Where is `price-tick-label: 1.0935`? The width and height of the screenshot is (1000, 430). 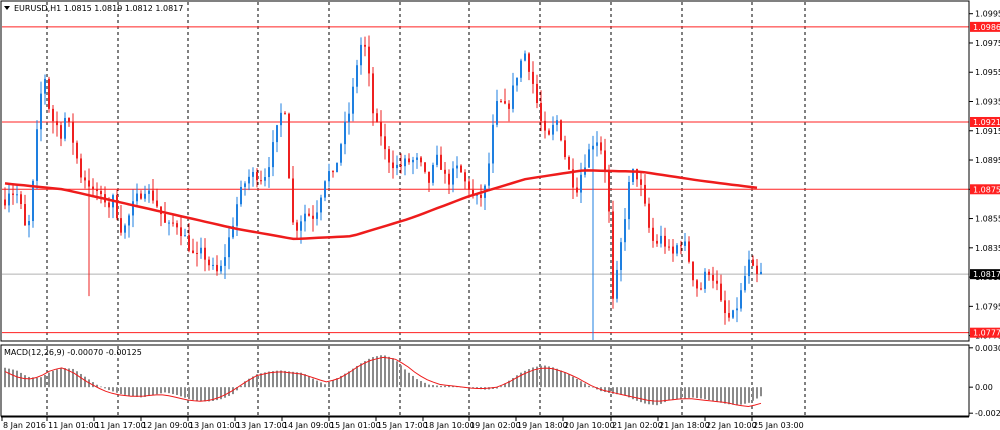 price-tick-label: 1.0935 is located at coordinates (987, 101).